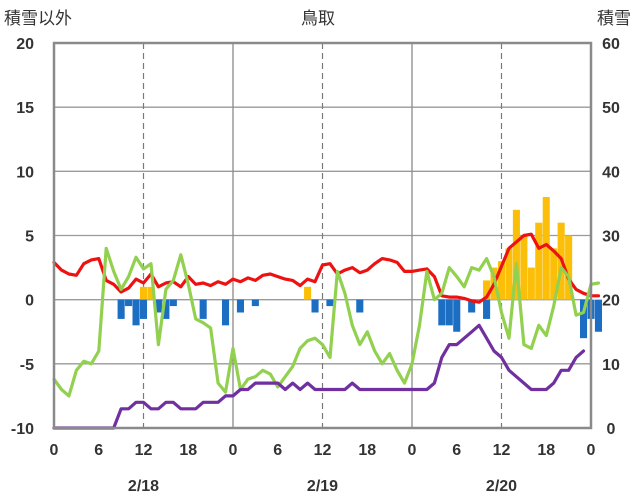 This screenshot has height=501, width=636. What do you see at coordinates (611, 237) in the screenshot?
I see `right-tick-label: 30` at bounding box center [611, 237].